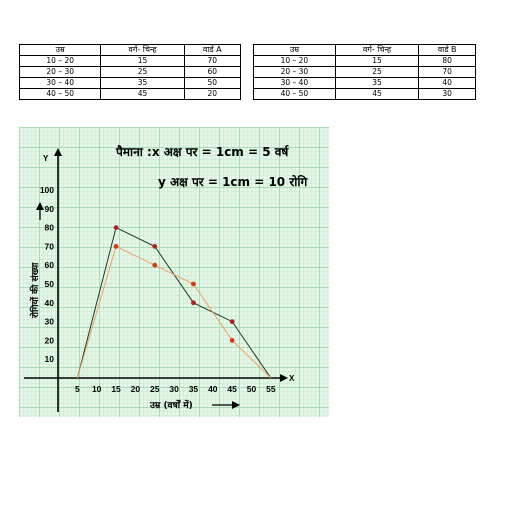 Image resolution: width=512 pixels, height=512 pixels. I want to click on y-tick-label: 30, so click(50, 322).